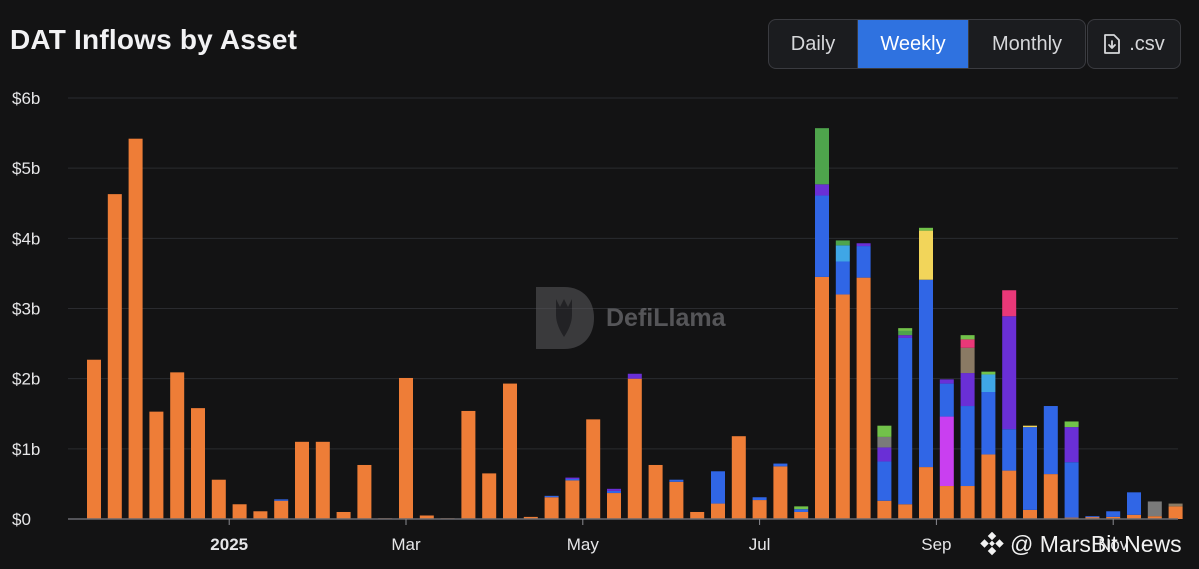  What do you see at coordinates (26, 238) in the screenshot?
I see `y-tick-label: $4b` at bounding box center [26, 238].